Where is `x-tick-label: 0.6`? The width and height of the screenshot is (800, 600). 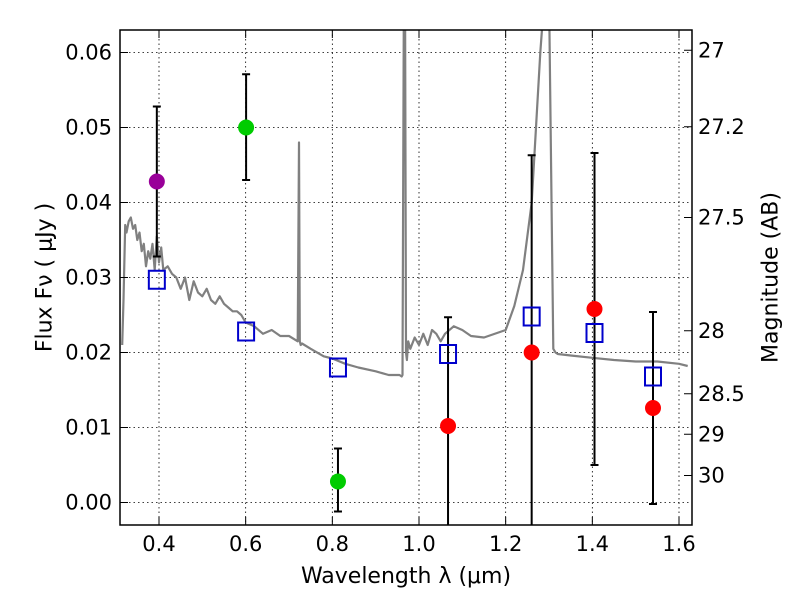 x-tick-label: 0.6 is located at coordinates (245, 544).